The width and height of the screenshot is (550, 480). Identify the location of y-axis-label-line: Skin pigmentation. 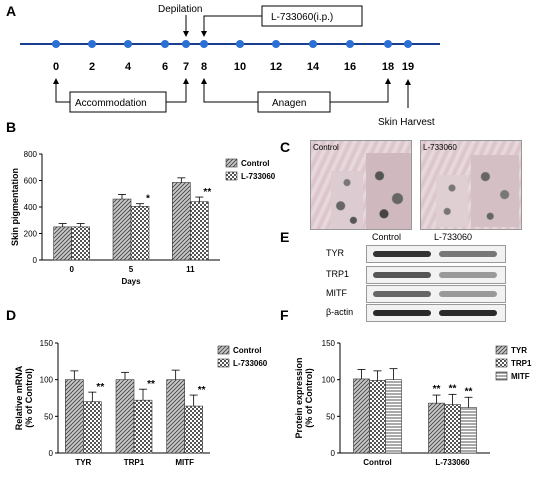
(15, 207).